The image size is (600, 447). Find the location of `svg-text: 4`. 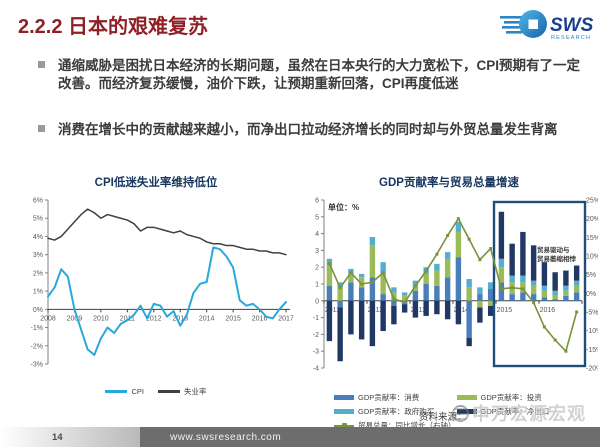

svg-text: 4 is located at coordinates (317, 234).